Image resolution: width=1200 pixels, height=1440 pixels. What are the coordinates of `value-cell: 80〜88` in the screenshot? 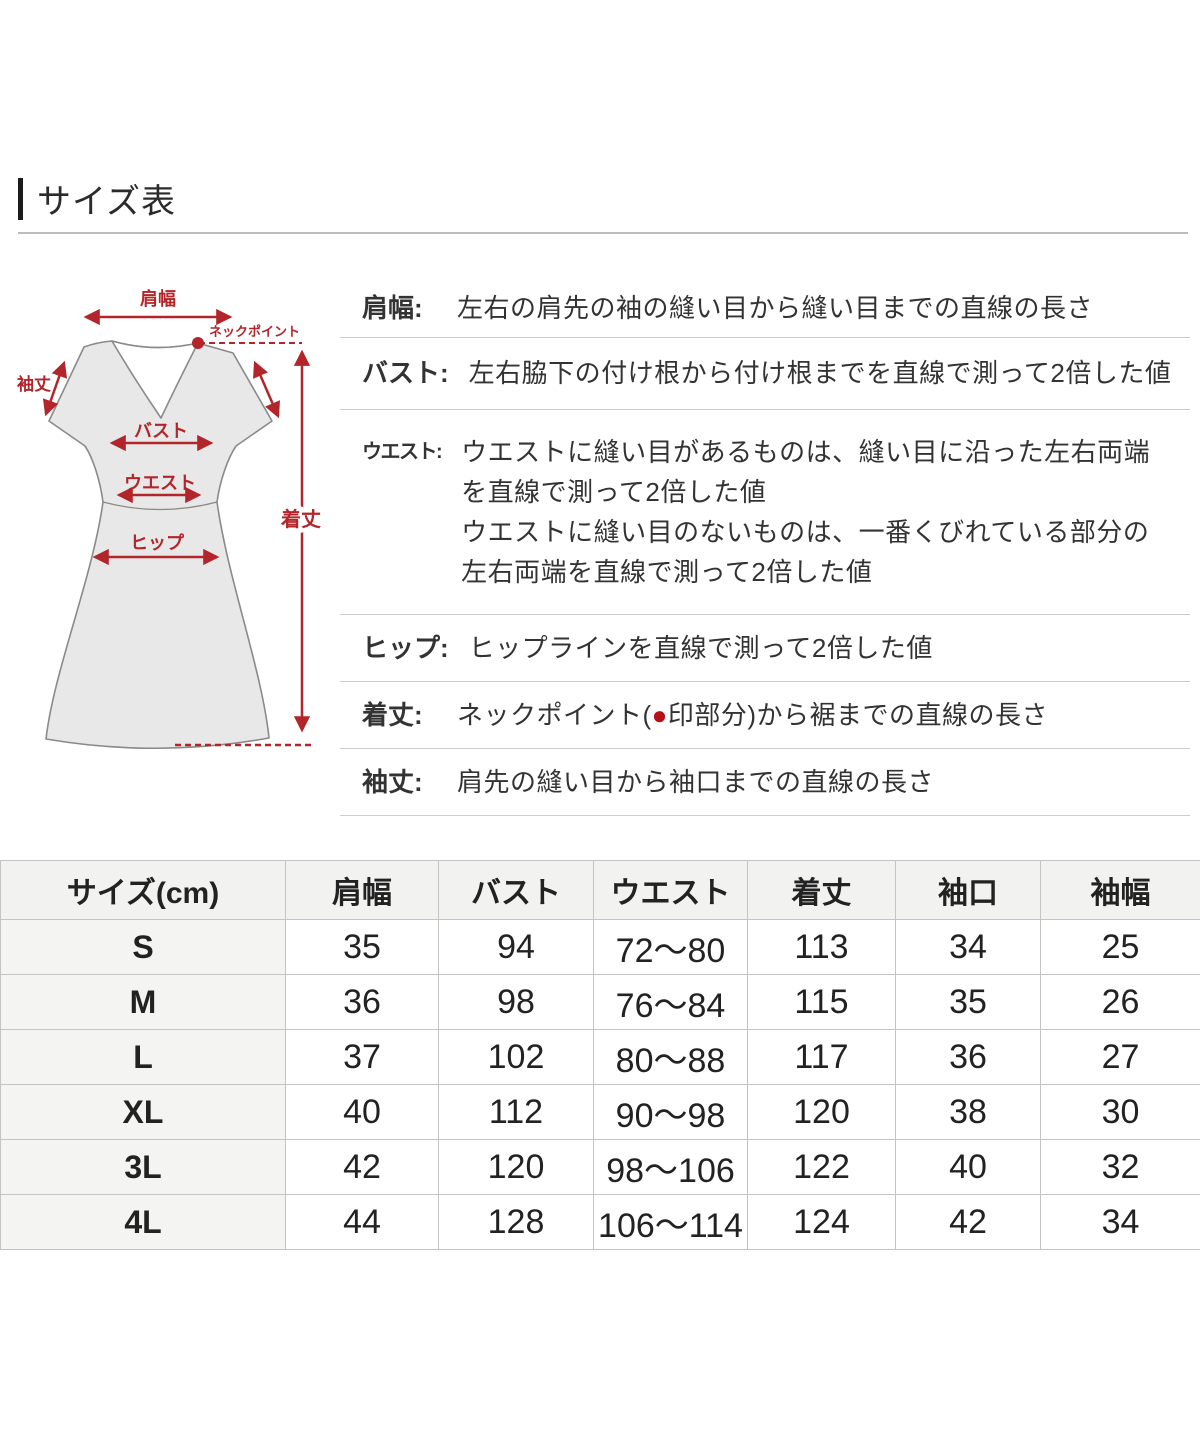 It's located at (670, 1057).